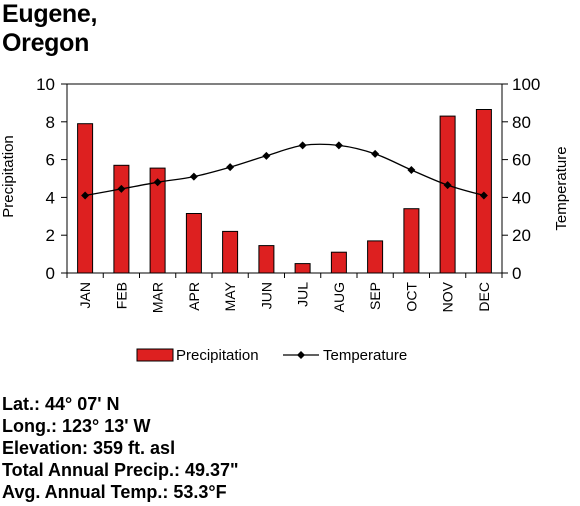  I want to click on temperature-point-jan, so click(85, 195).